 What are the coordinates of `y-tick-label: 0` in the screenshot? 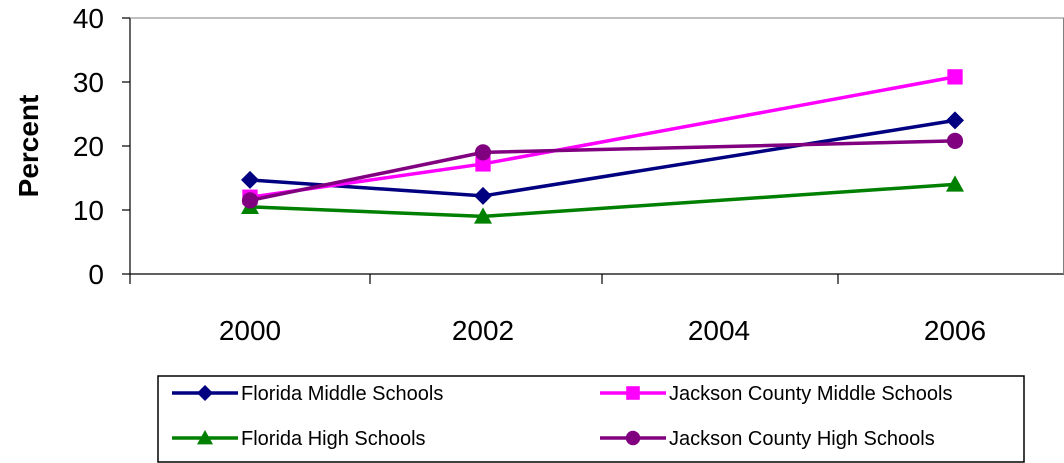 It's located at (96, 274).